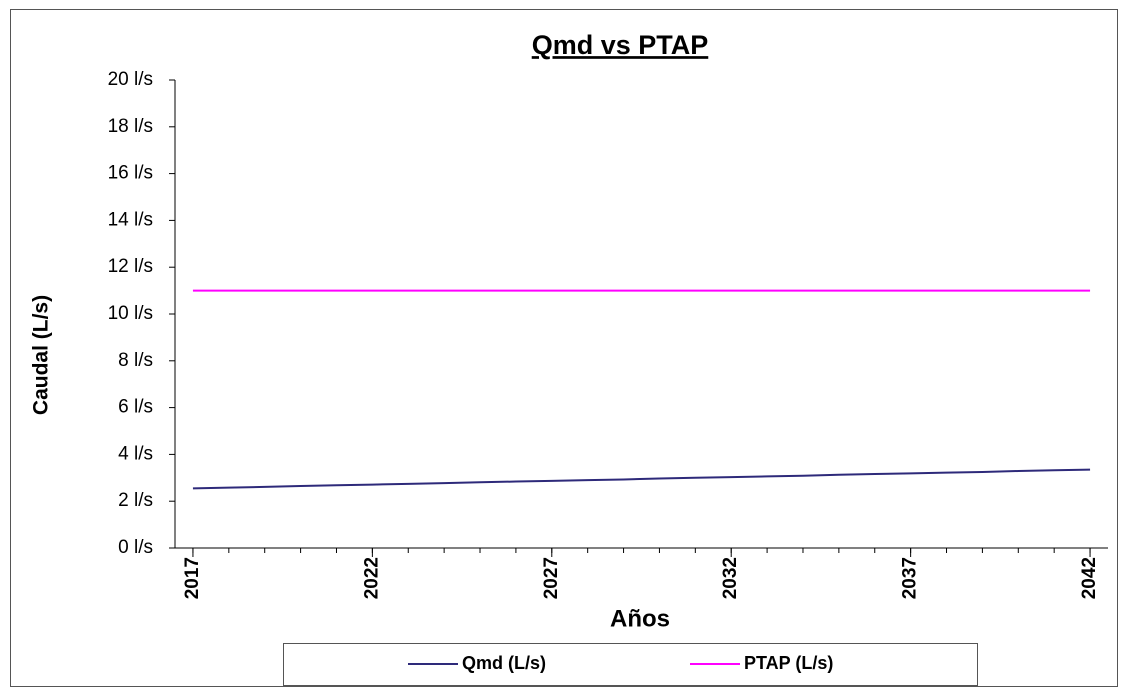  Describe the element at coordinates (641, 479) in the screenshot. I see `series-line` at that location.